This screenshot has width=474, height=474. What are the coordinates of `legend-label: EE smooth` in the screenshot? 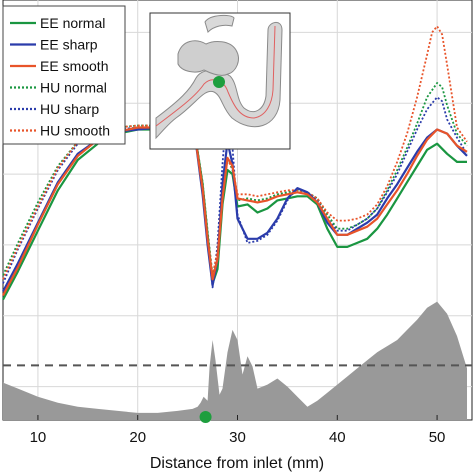 It's located at (74, 66).